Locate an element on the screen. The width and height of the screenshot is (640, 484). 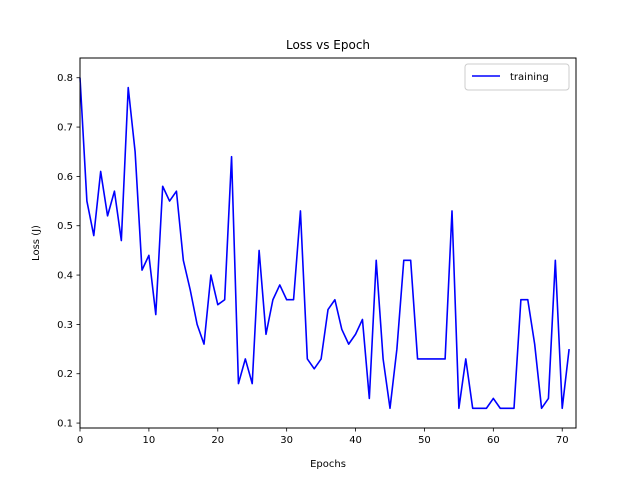
y-tick-label: 0.4 is located at coordinates (65, 276).